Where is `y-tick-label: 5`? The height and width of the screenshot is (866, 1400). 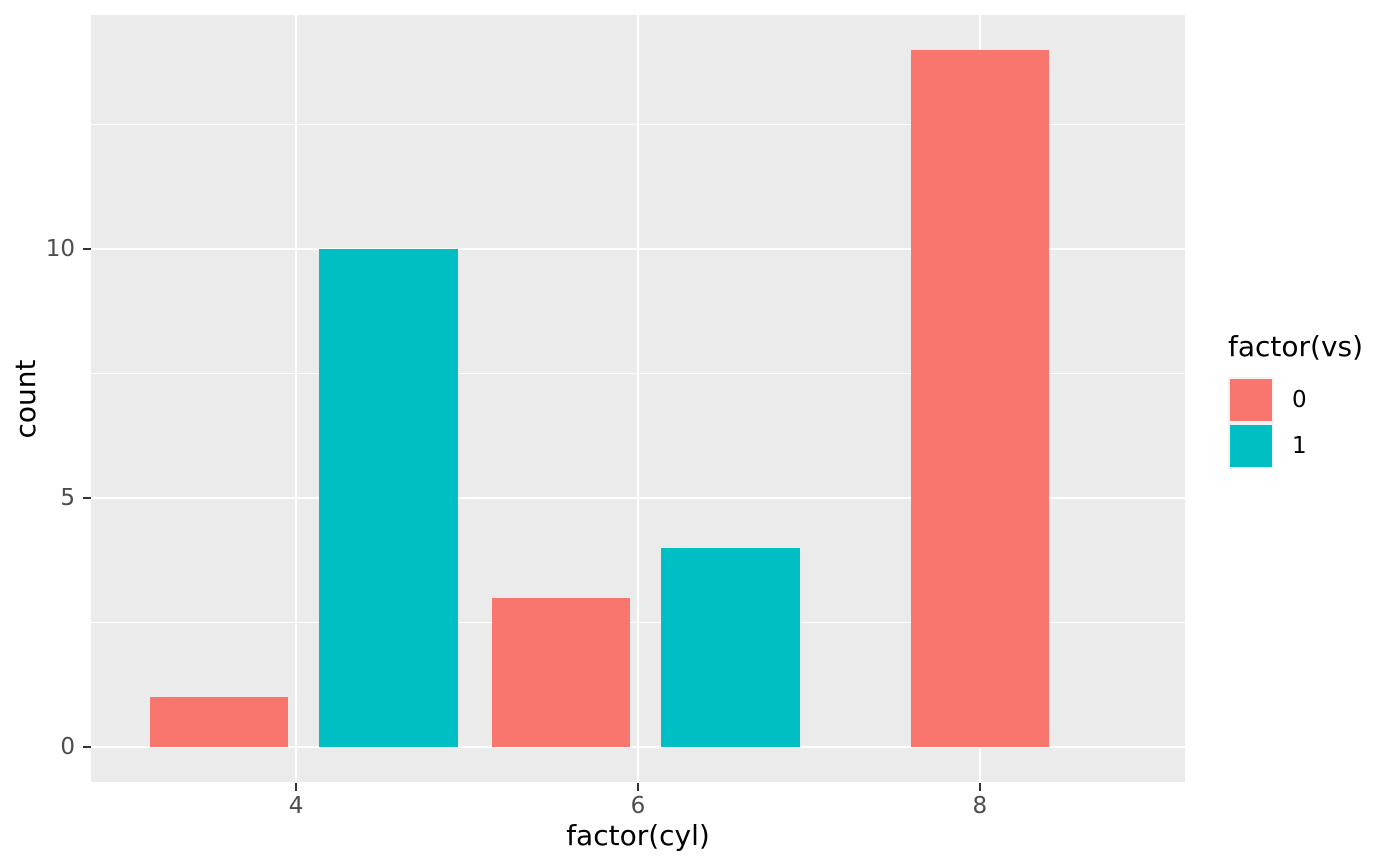 y-tick-label: 5 is located at coordinates (67, 498).